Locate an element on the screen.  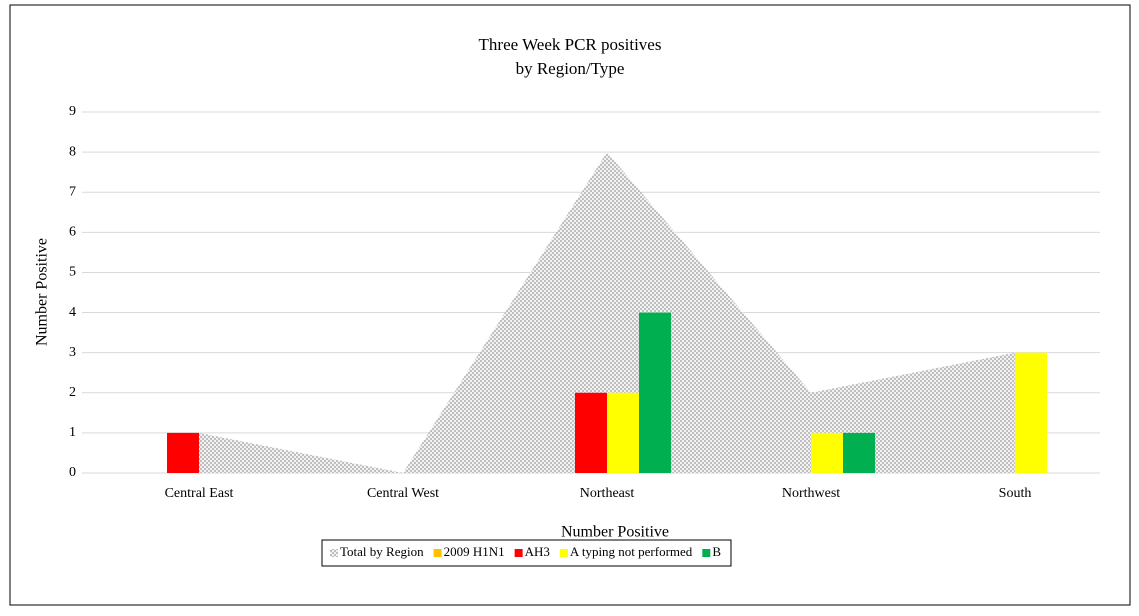
x-tick-label: Central West is located at coordinates (403, 493).